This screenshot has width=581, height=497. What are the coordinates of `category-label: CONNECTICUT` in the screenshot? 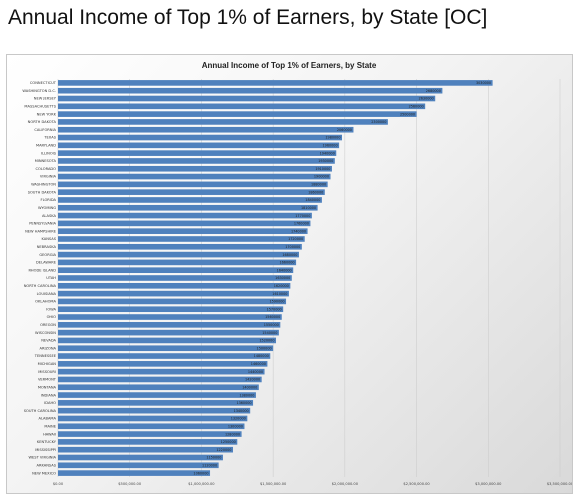 It's located at (43, 83).